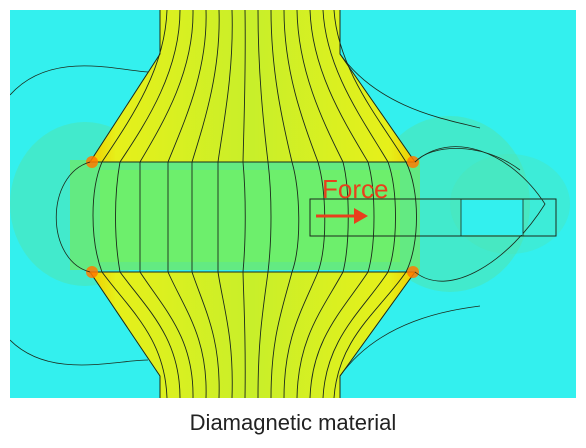  What do you see at coordinates (92, 162) in the screenshot?
I see `hot-corner-top-left` at bounding box center [92, 162].